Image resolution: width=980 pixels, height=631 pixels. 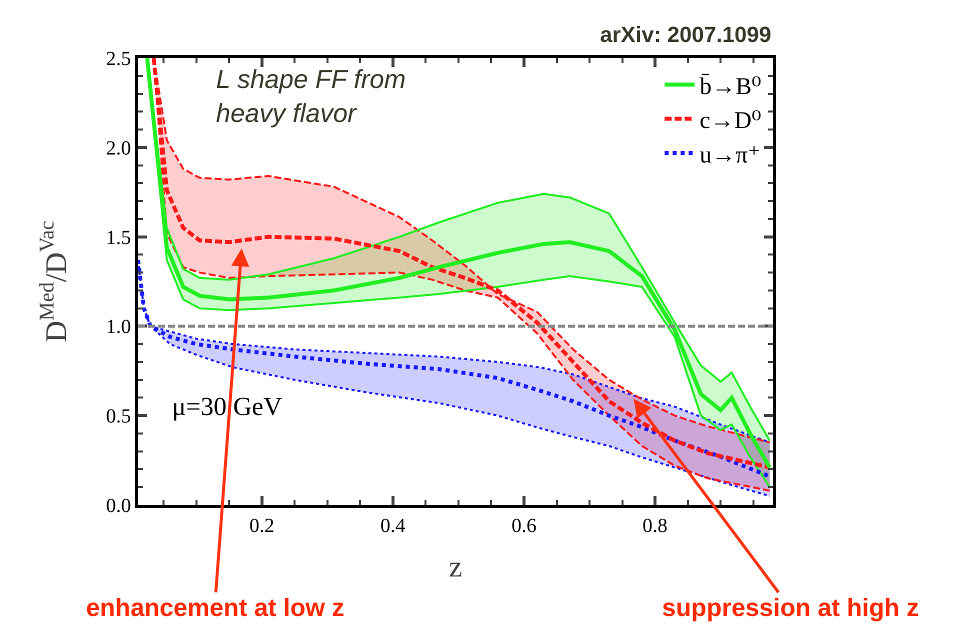 I want to click on annotation: enhancement at low z, so click(x=215, y=608).